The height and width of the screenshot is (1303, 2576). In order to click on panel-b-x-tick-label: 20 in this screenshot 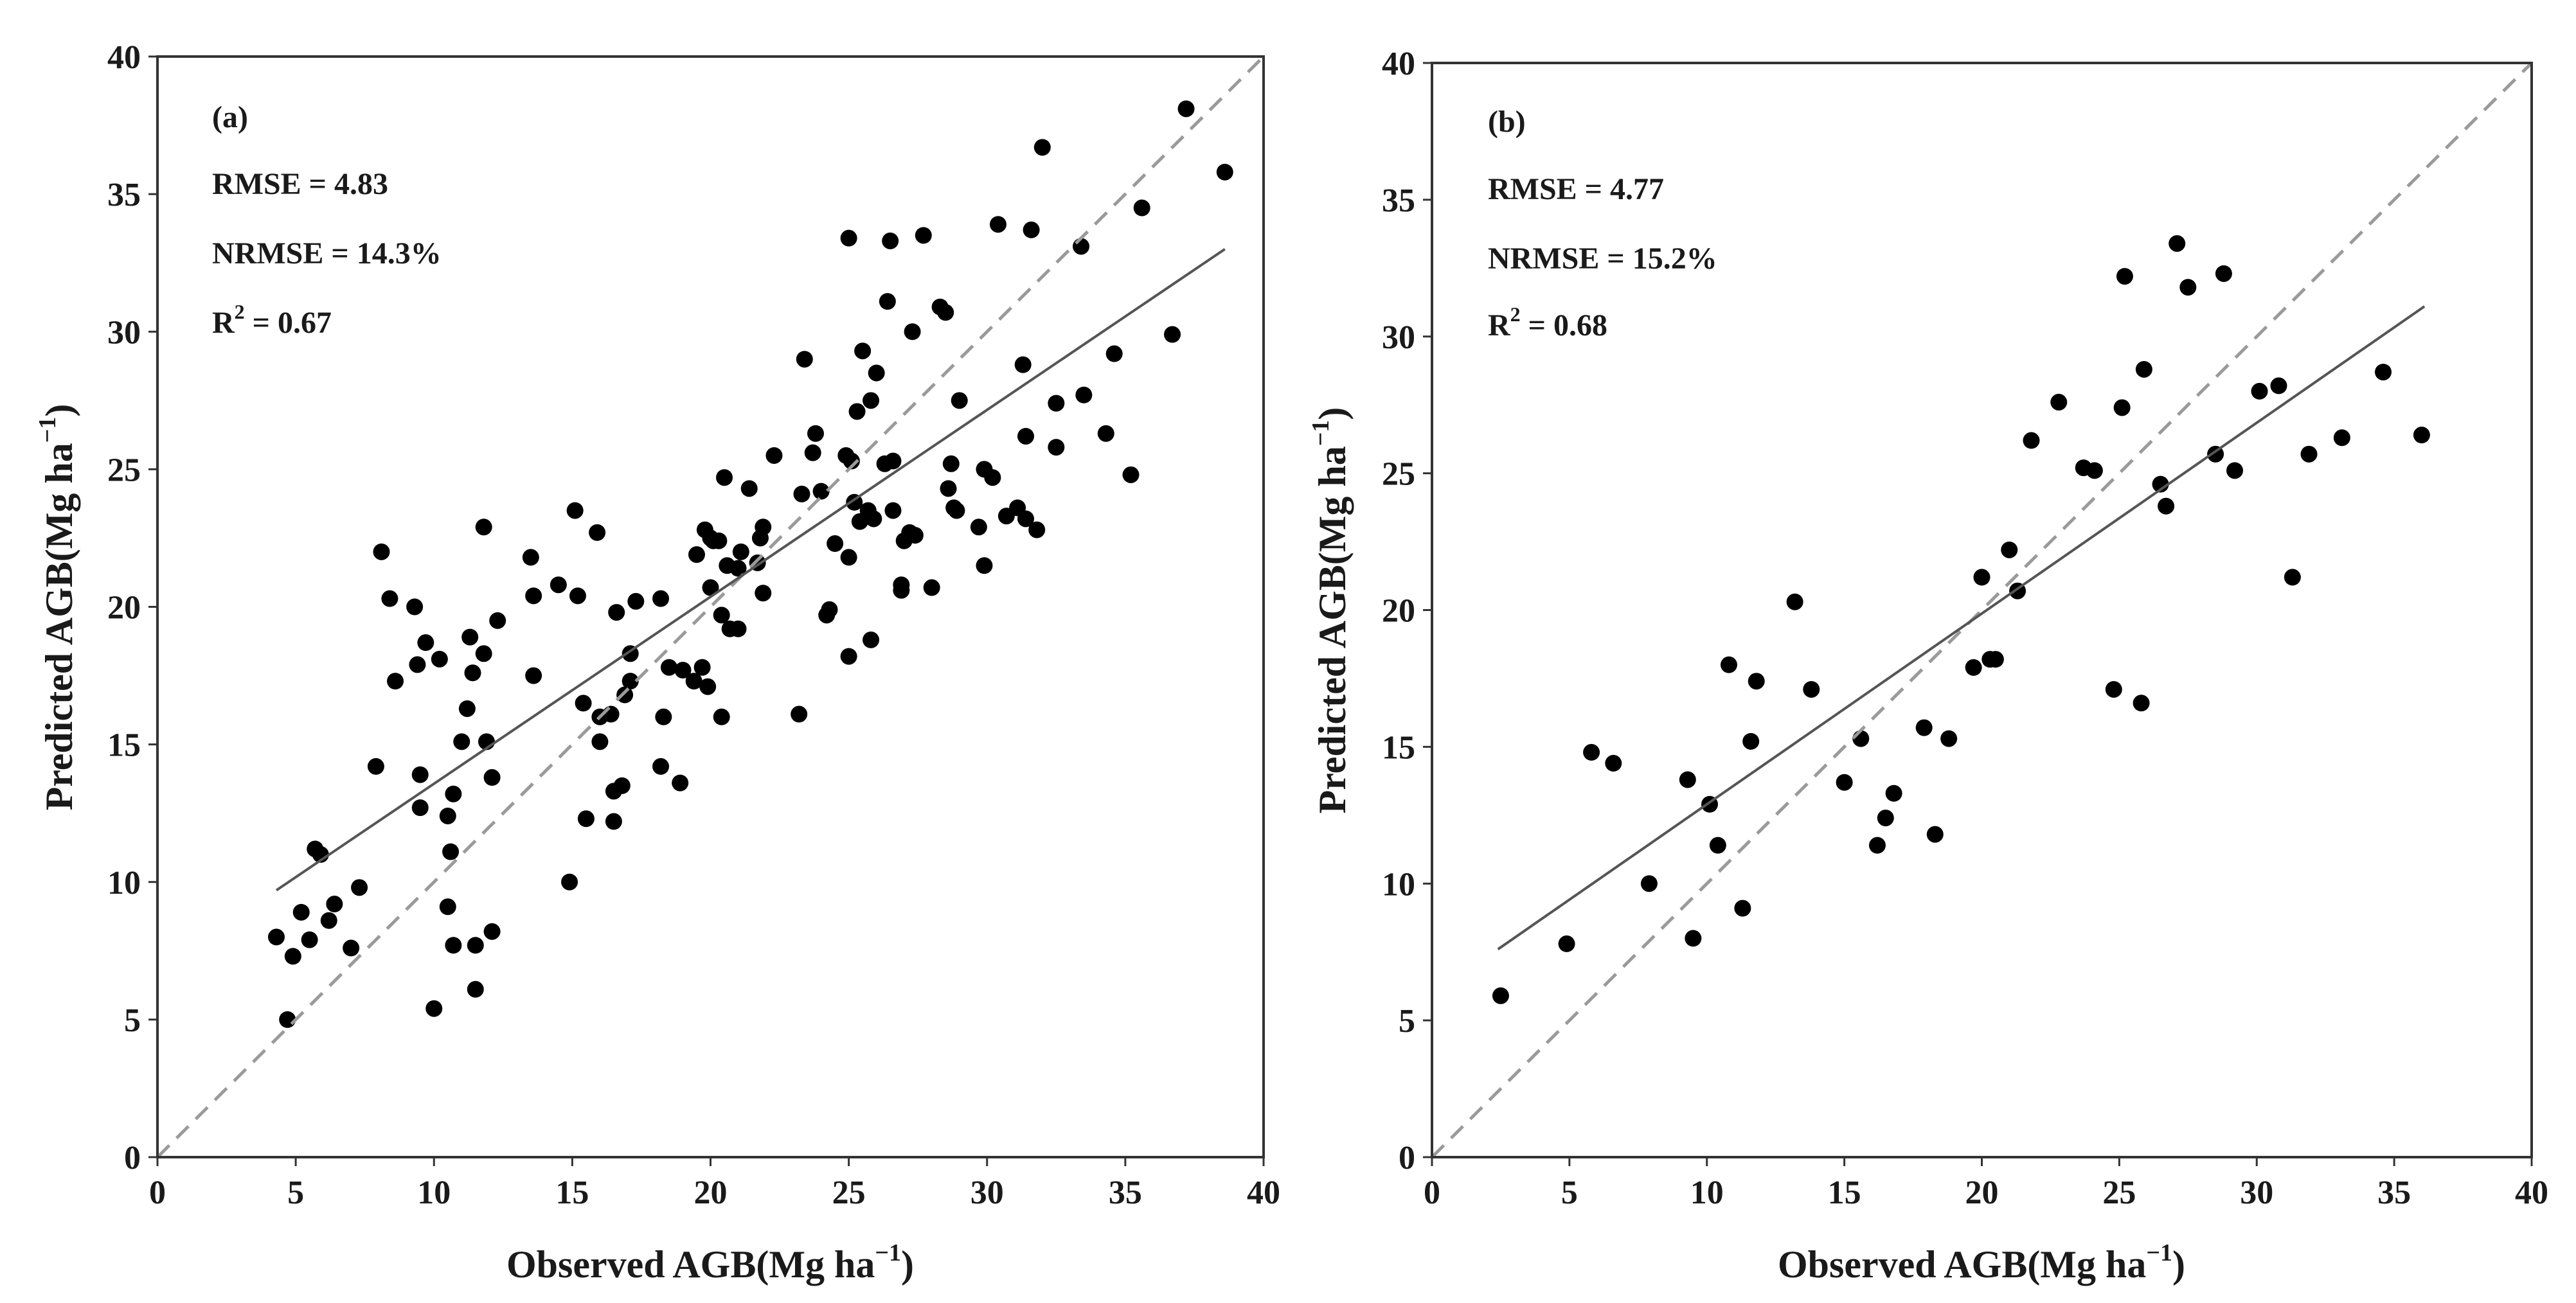, I will do `click(1982, 1192)`.